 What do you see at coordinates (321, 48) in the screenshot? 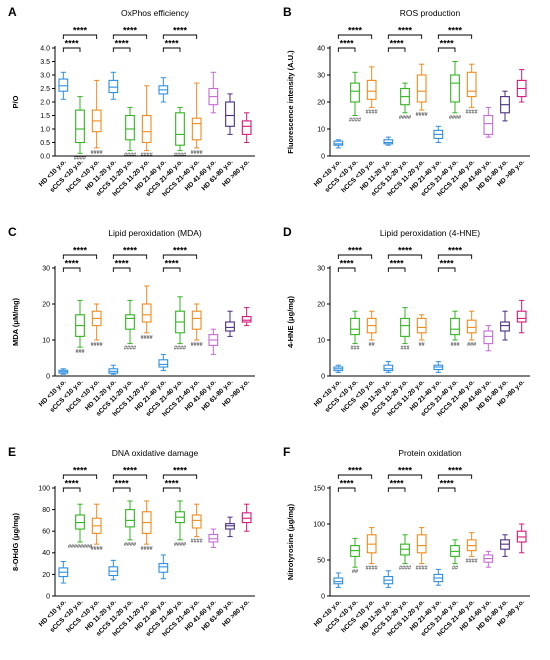
I see `y-tick-label: 40` at bounding box center [321, 48].